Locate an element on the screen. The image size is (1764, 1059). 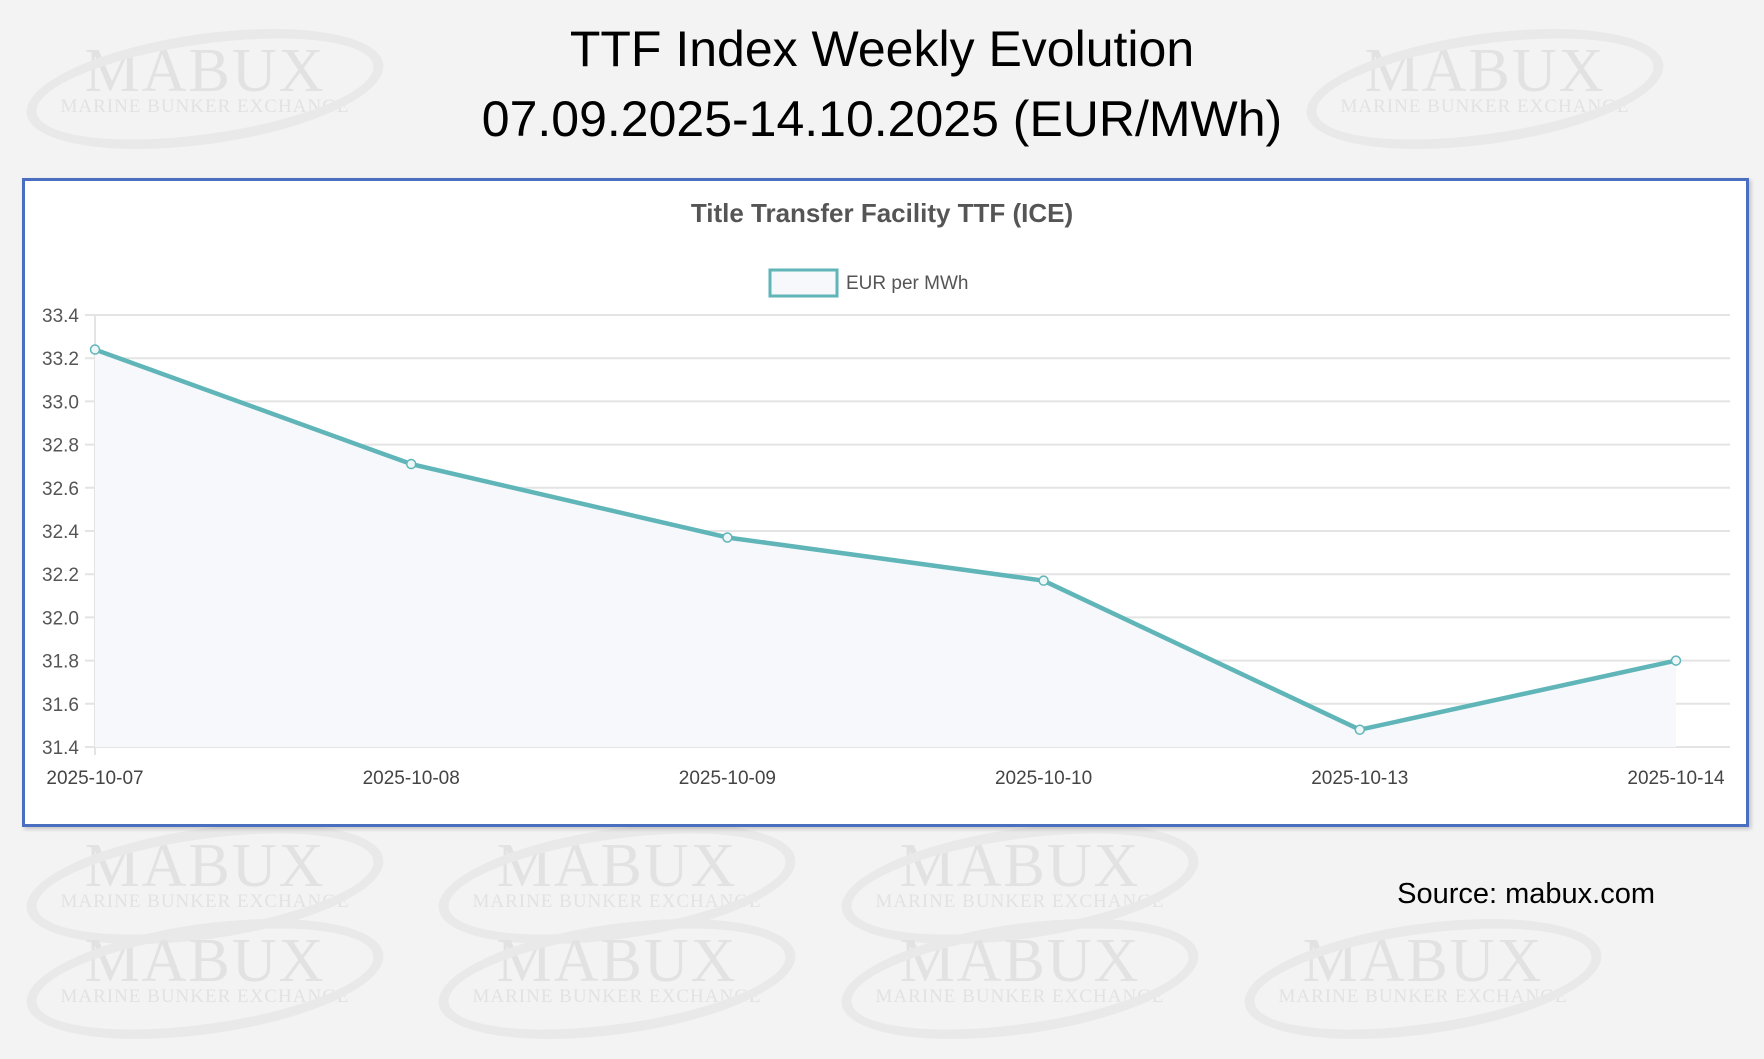
chart-title: Title Transfer Facility TTF (ICE) is located at coordinates (882, 213).